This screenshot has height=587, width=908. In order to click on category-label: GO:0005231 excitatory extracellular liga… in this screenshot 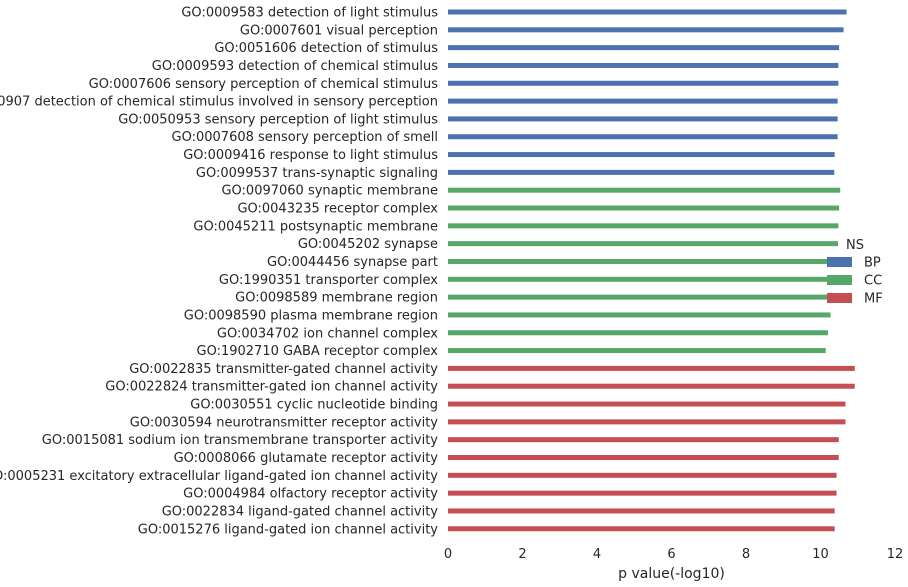, I will do `click(219, 476)`.